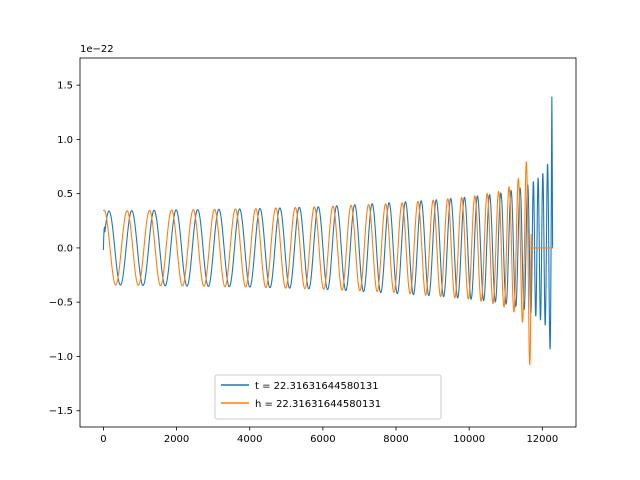 This screenshot has height=480, width=640. I want to click on y-tick-label: −0.5, so click(61, 303).